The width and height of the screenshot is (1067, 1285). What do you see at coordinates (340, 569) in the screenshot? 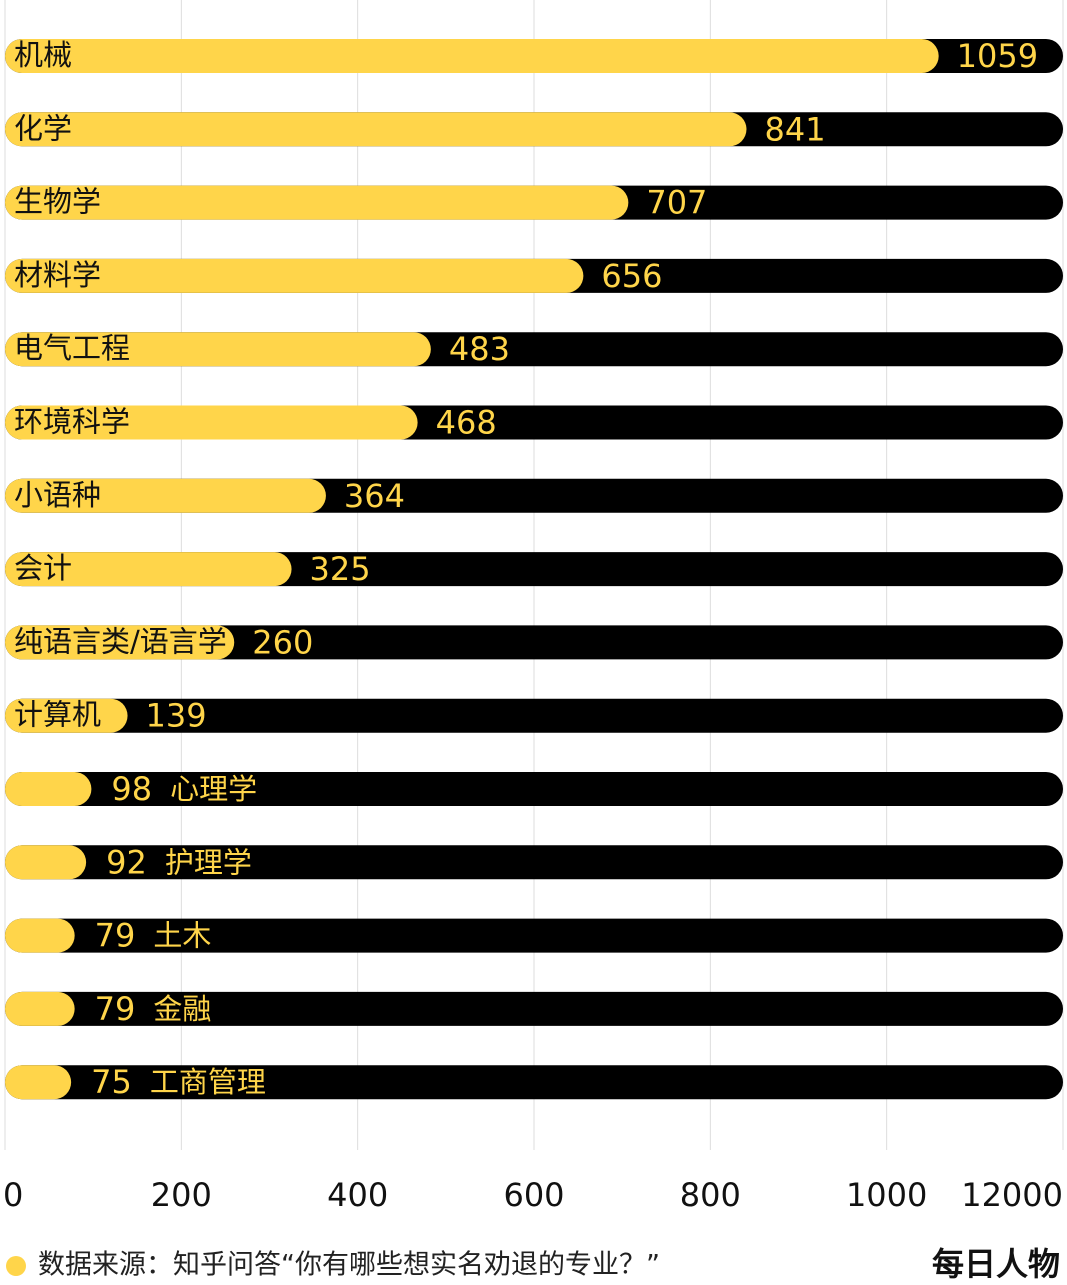
I see `value-label: 325` at bounding box center [340, 569].